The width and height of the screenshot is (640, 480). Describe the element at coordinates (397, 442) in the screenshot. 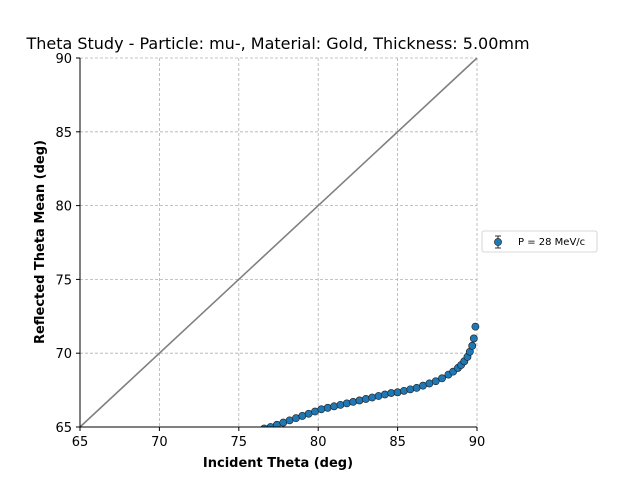

I see `x-tick-label: 85` at that location.